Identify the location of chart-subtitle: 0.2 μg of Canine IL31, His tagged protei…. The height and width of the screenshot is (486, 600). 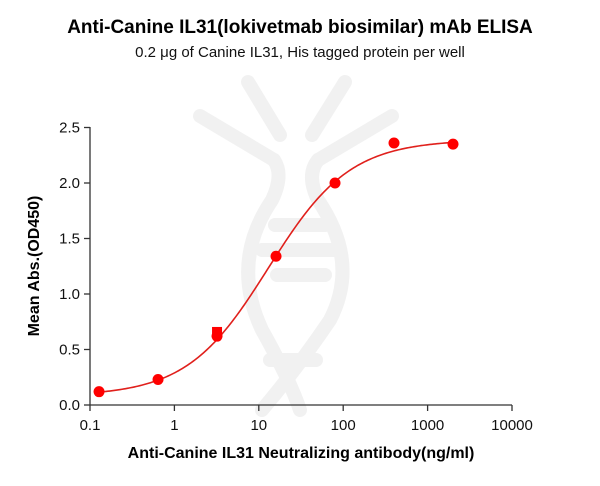
(300, 52).